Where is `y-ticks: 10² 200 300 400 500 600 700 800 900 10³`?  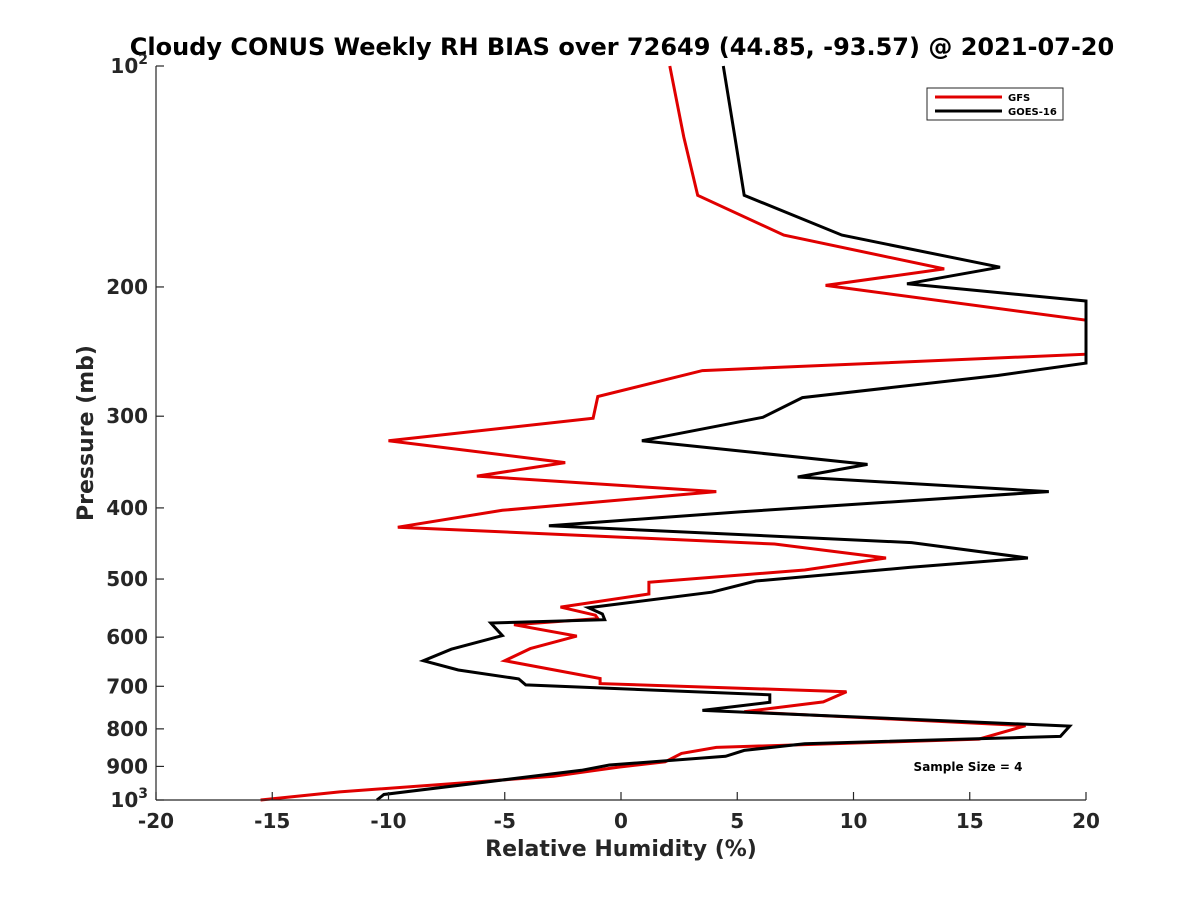
y-ticks: 10² 200 300 400 500 600 700 800 900 10³ is located at coordinates (135, 432).